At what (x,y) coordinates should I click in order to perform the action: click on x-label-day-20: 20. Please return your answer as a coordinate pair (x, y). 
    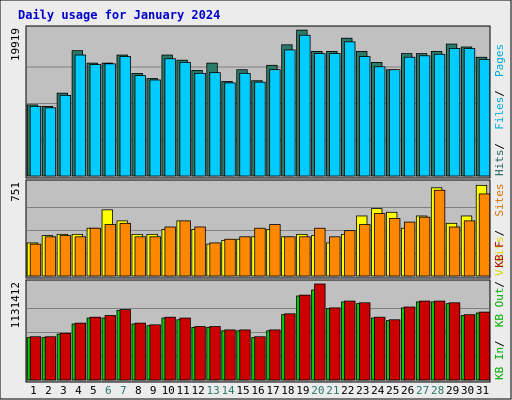
    Looking at the image, I should click on (317, 390).